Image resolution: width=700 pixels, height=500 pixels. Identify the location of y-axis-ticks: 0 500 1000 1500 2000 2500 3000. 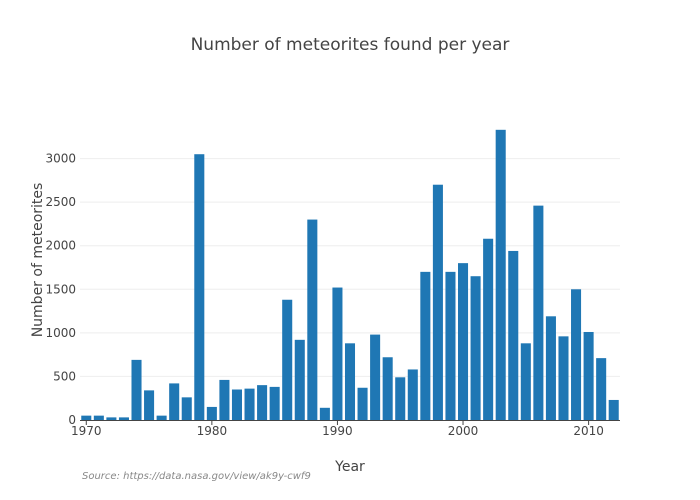
(60, 289).